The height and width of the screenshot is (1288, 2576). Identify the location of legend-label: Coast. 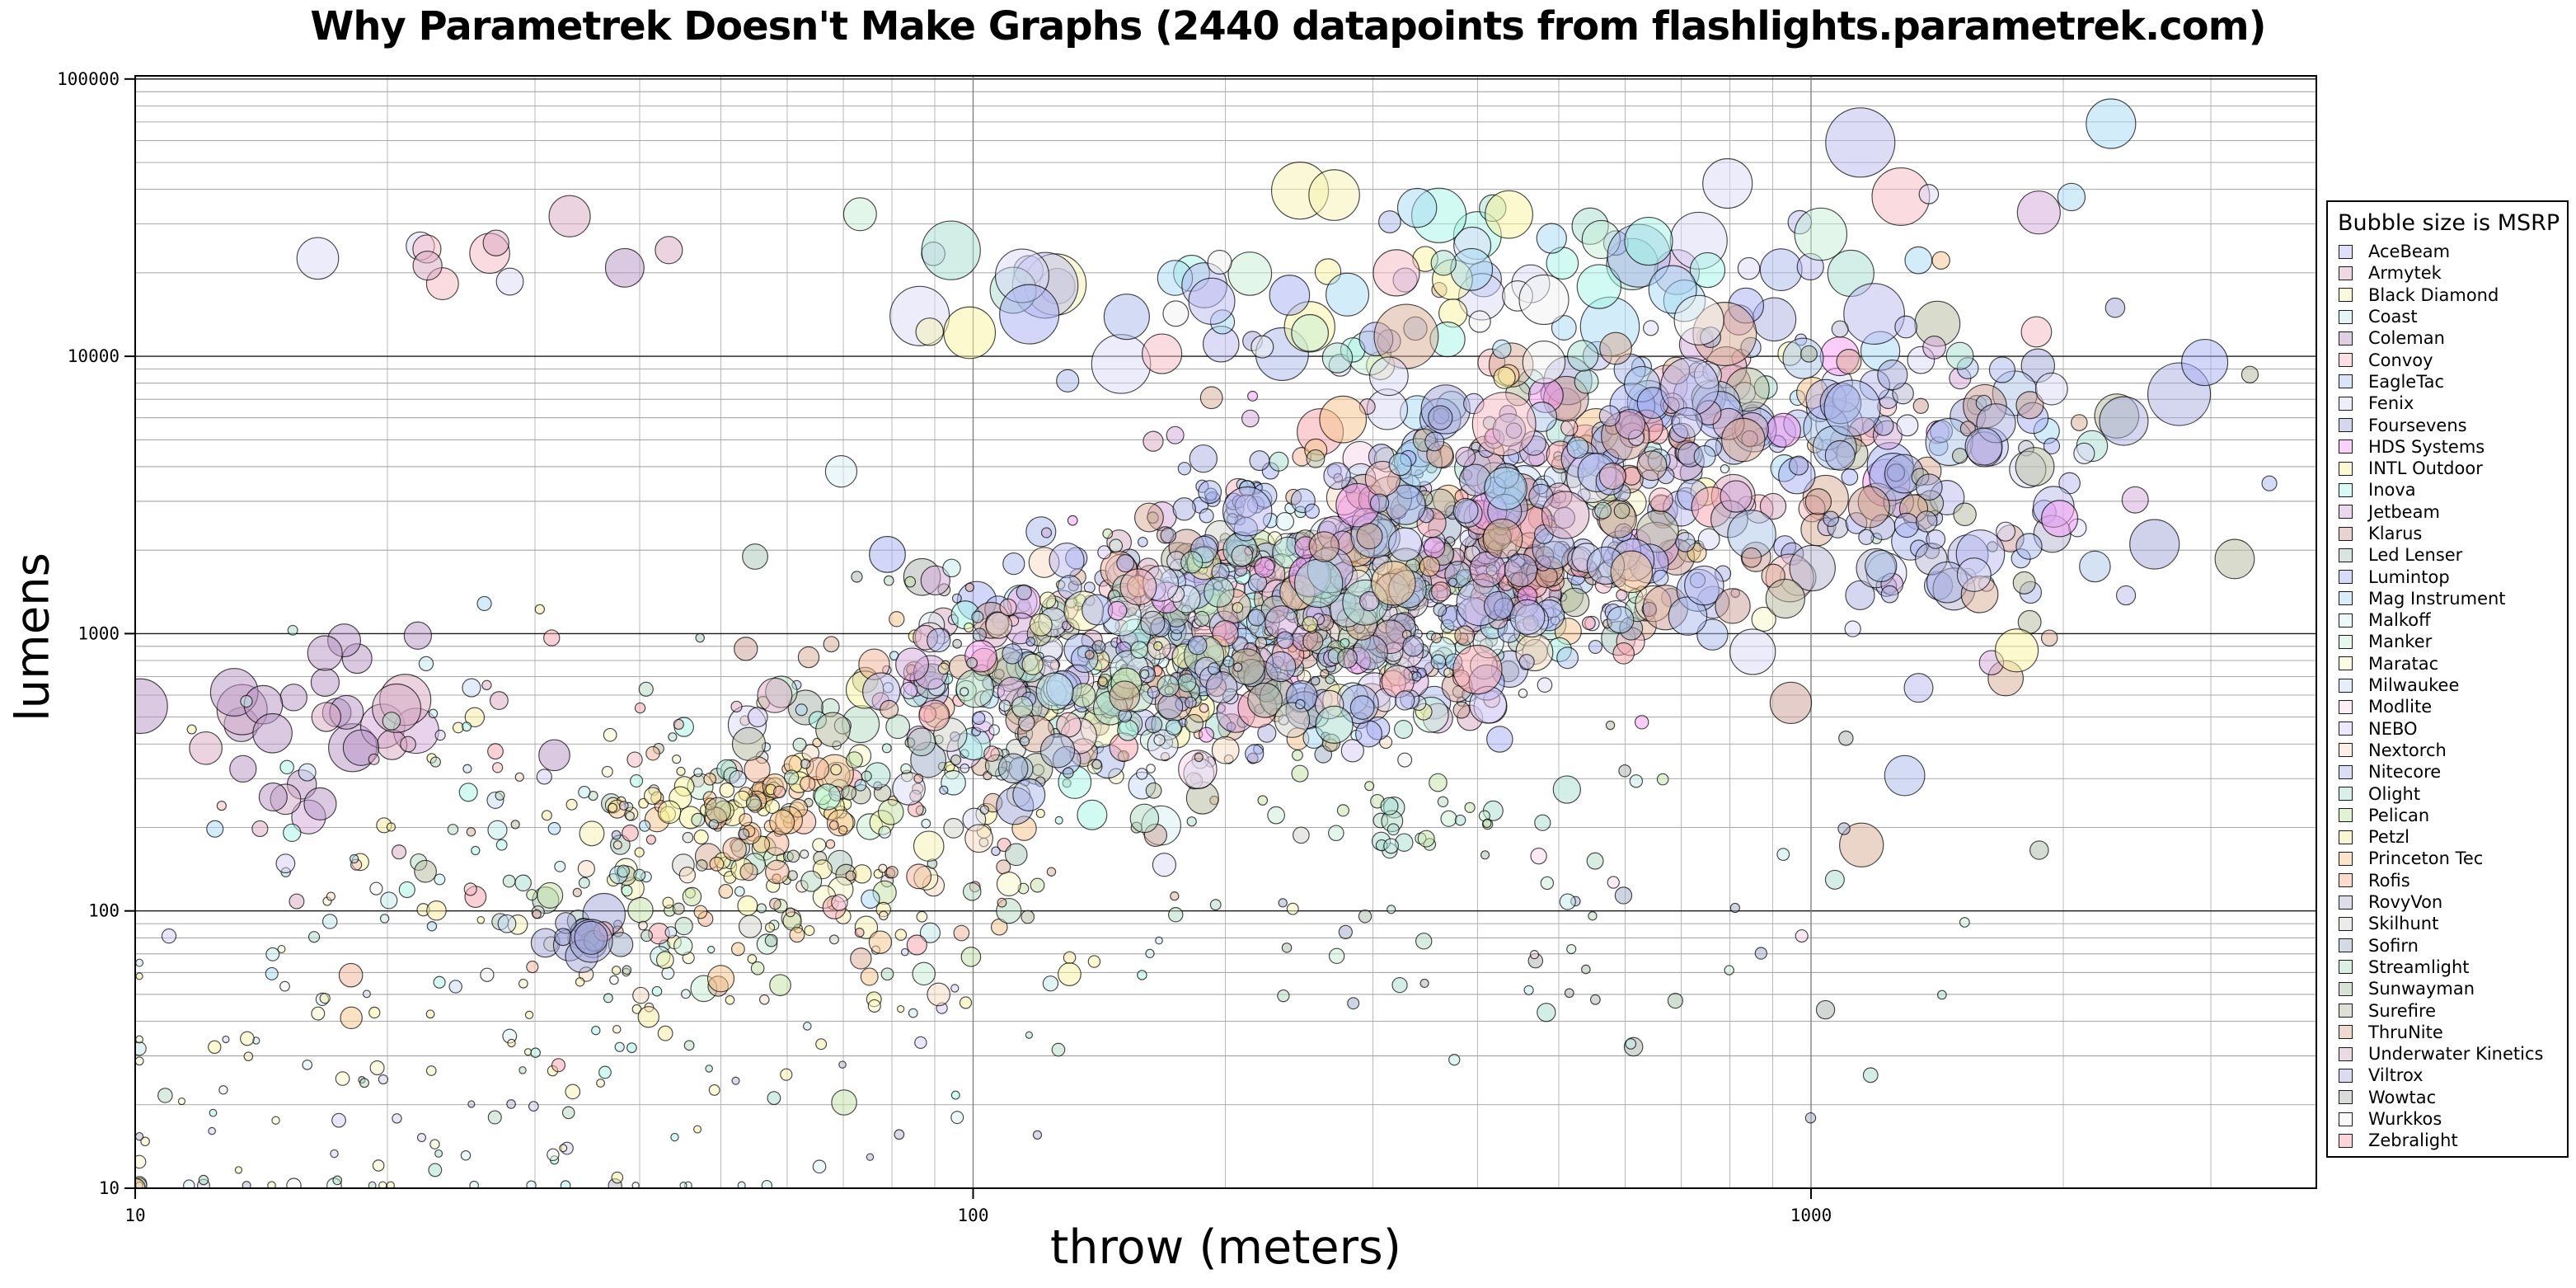
(2393, 317).